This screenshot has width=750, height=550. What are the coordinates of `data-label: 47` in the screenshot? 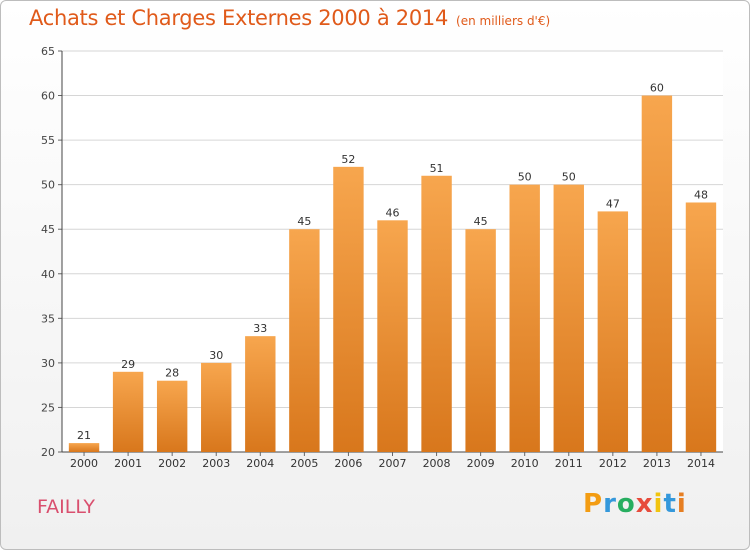 It's located at (613, 203).